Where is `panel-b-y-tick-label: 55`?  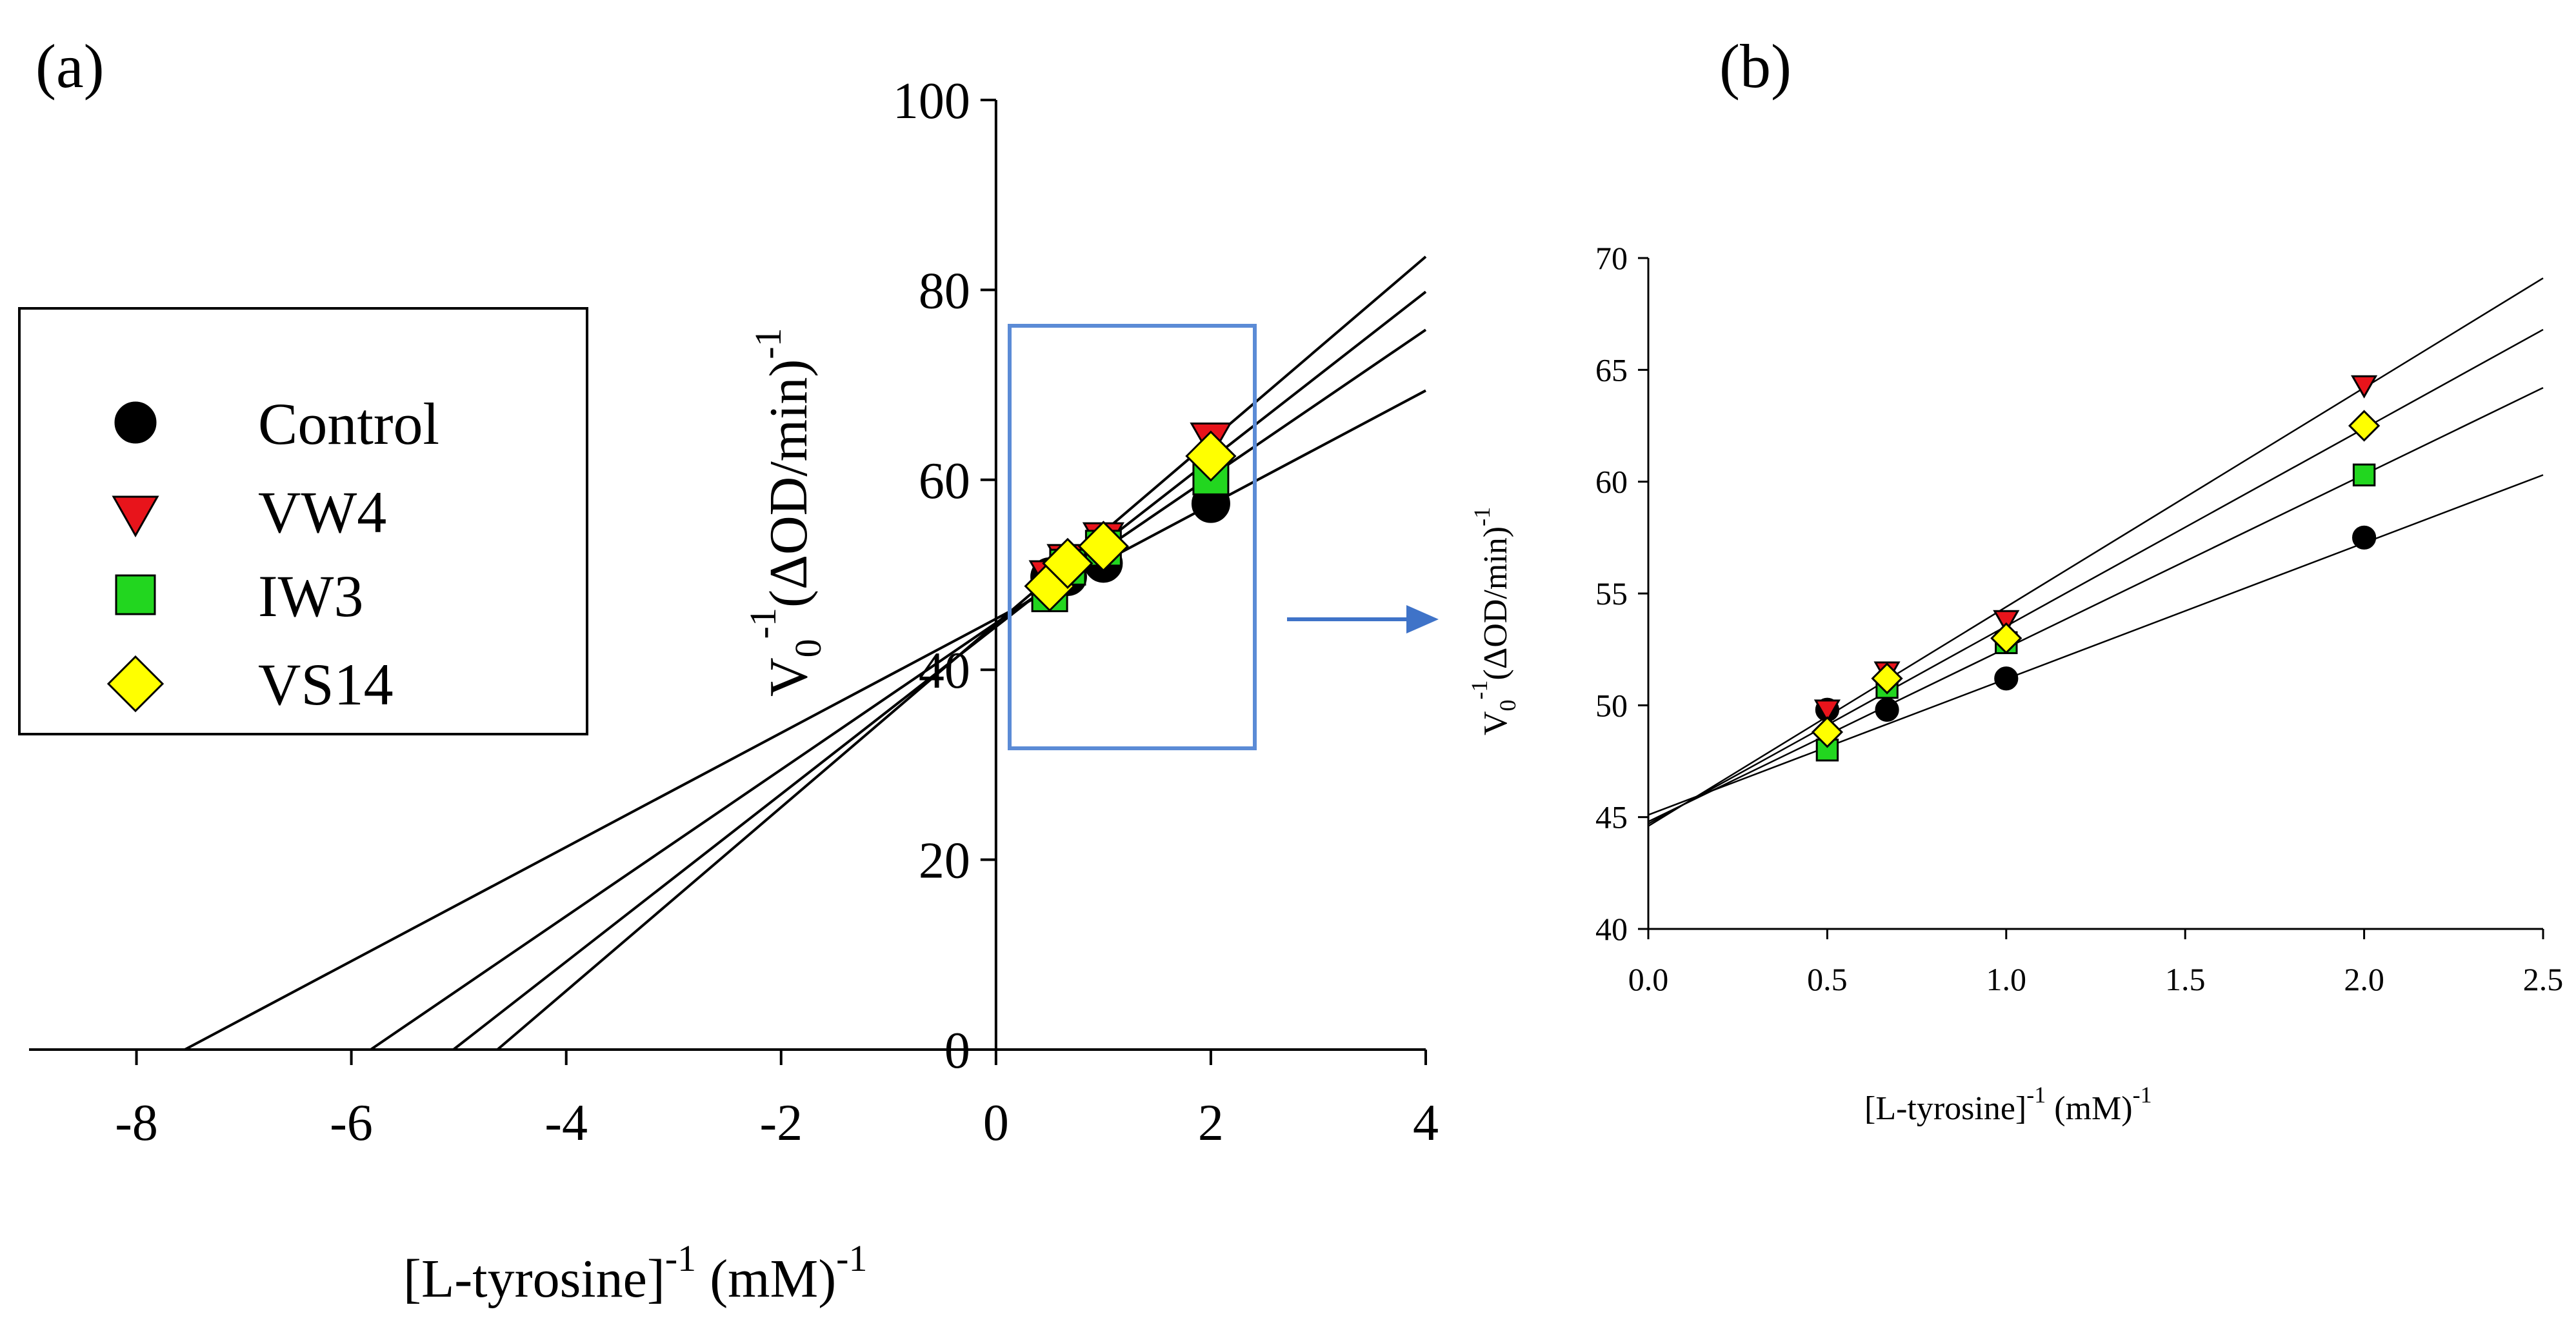
panel-b-y-tick-label: 55 is located at coordinates (1611, 593).